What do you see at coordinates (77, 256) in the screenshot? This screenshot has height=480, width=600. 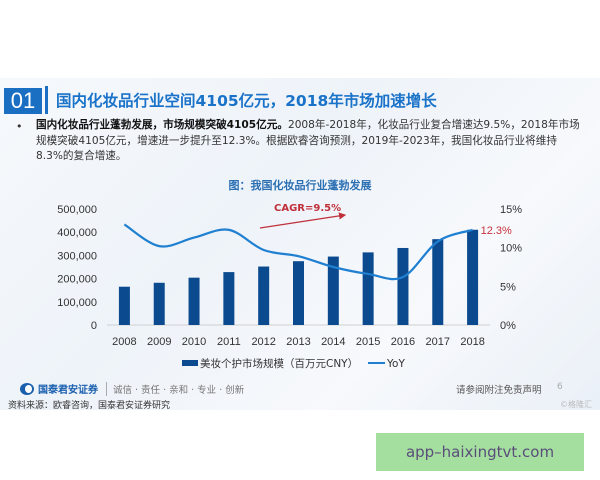 I see `left-axis-tick: 300,000` at bounding box center [77, 256].